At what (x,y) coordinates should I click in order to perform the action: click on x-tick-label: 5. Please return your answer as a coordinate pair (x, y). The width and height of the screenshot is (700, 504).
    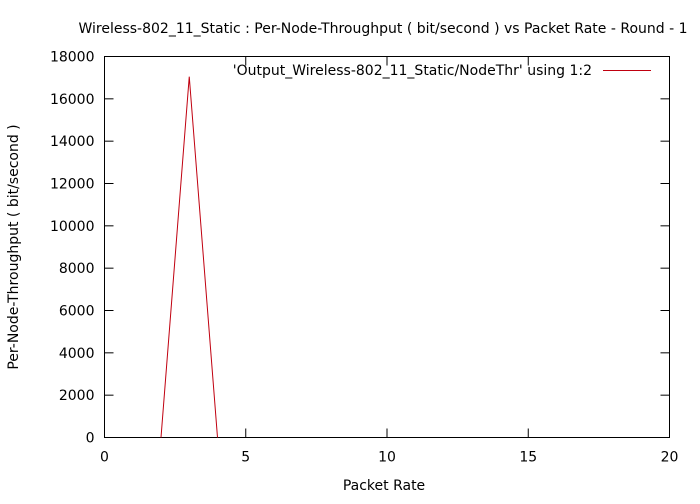
    Looking at the image, I should click on (245, 458).